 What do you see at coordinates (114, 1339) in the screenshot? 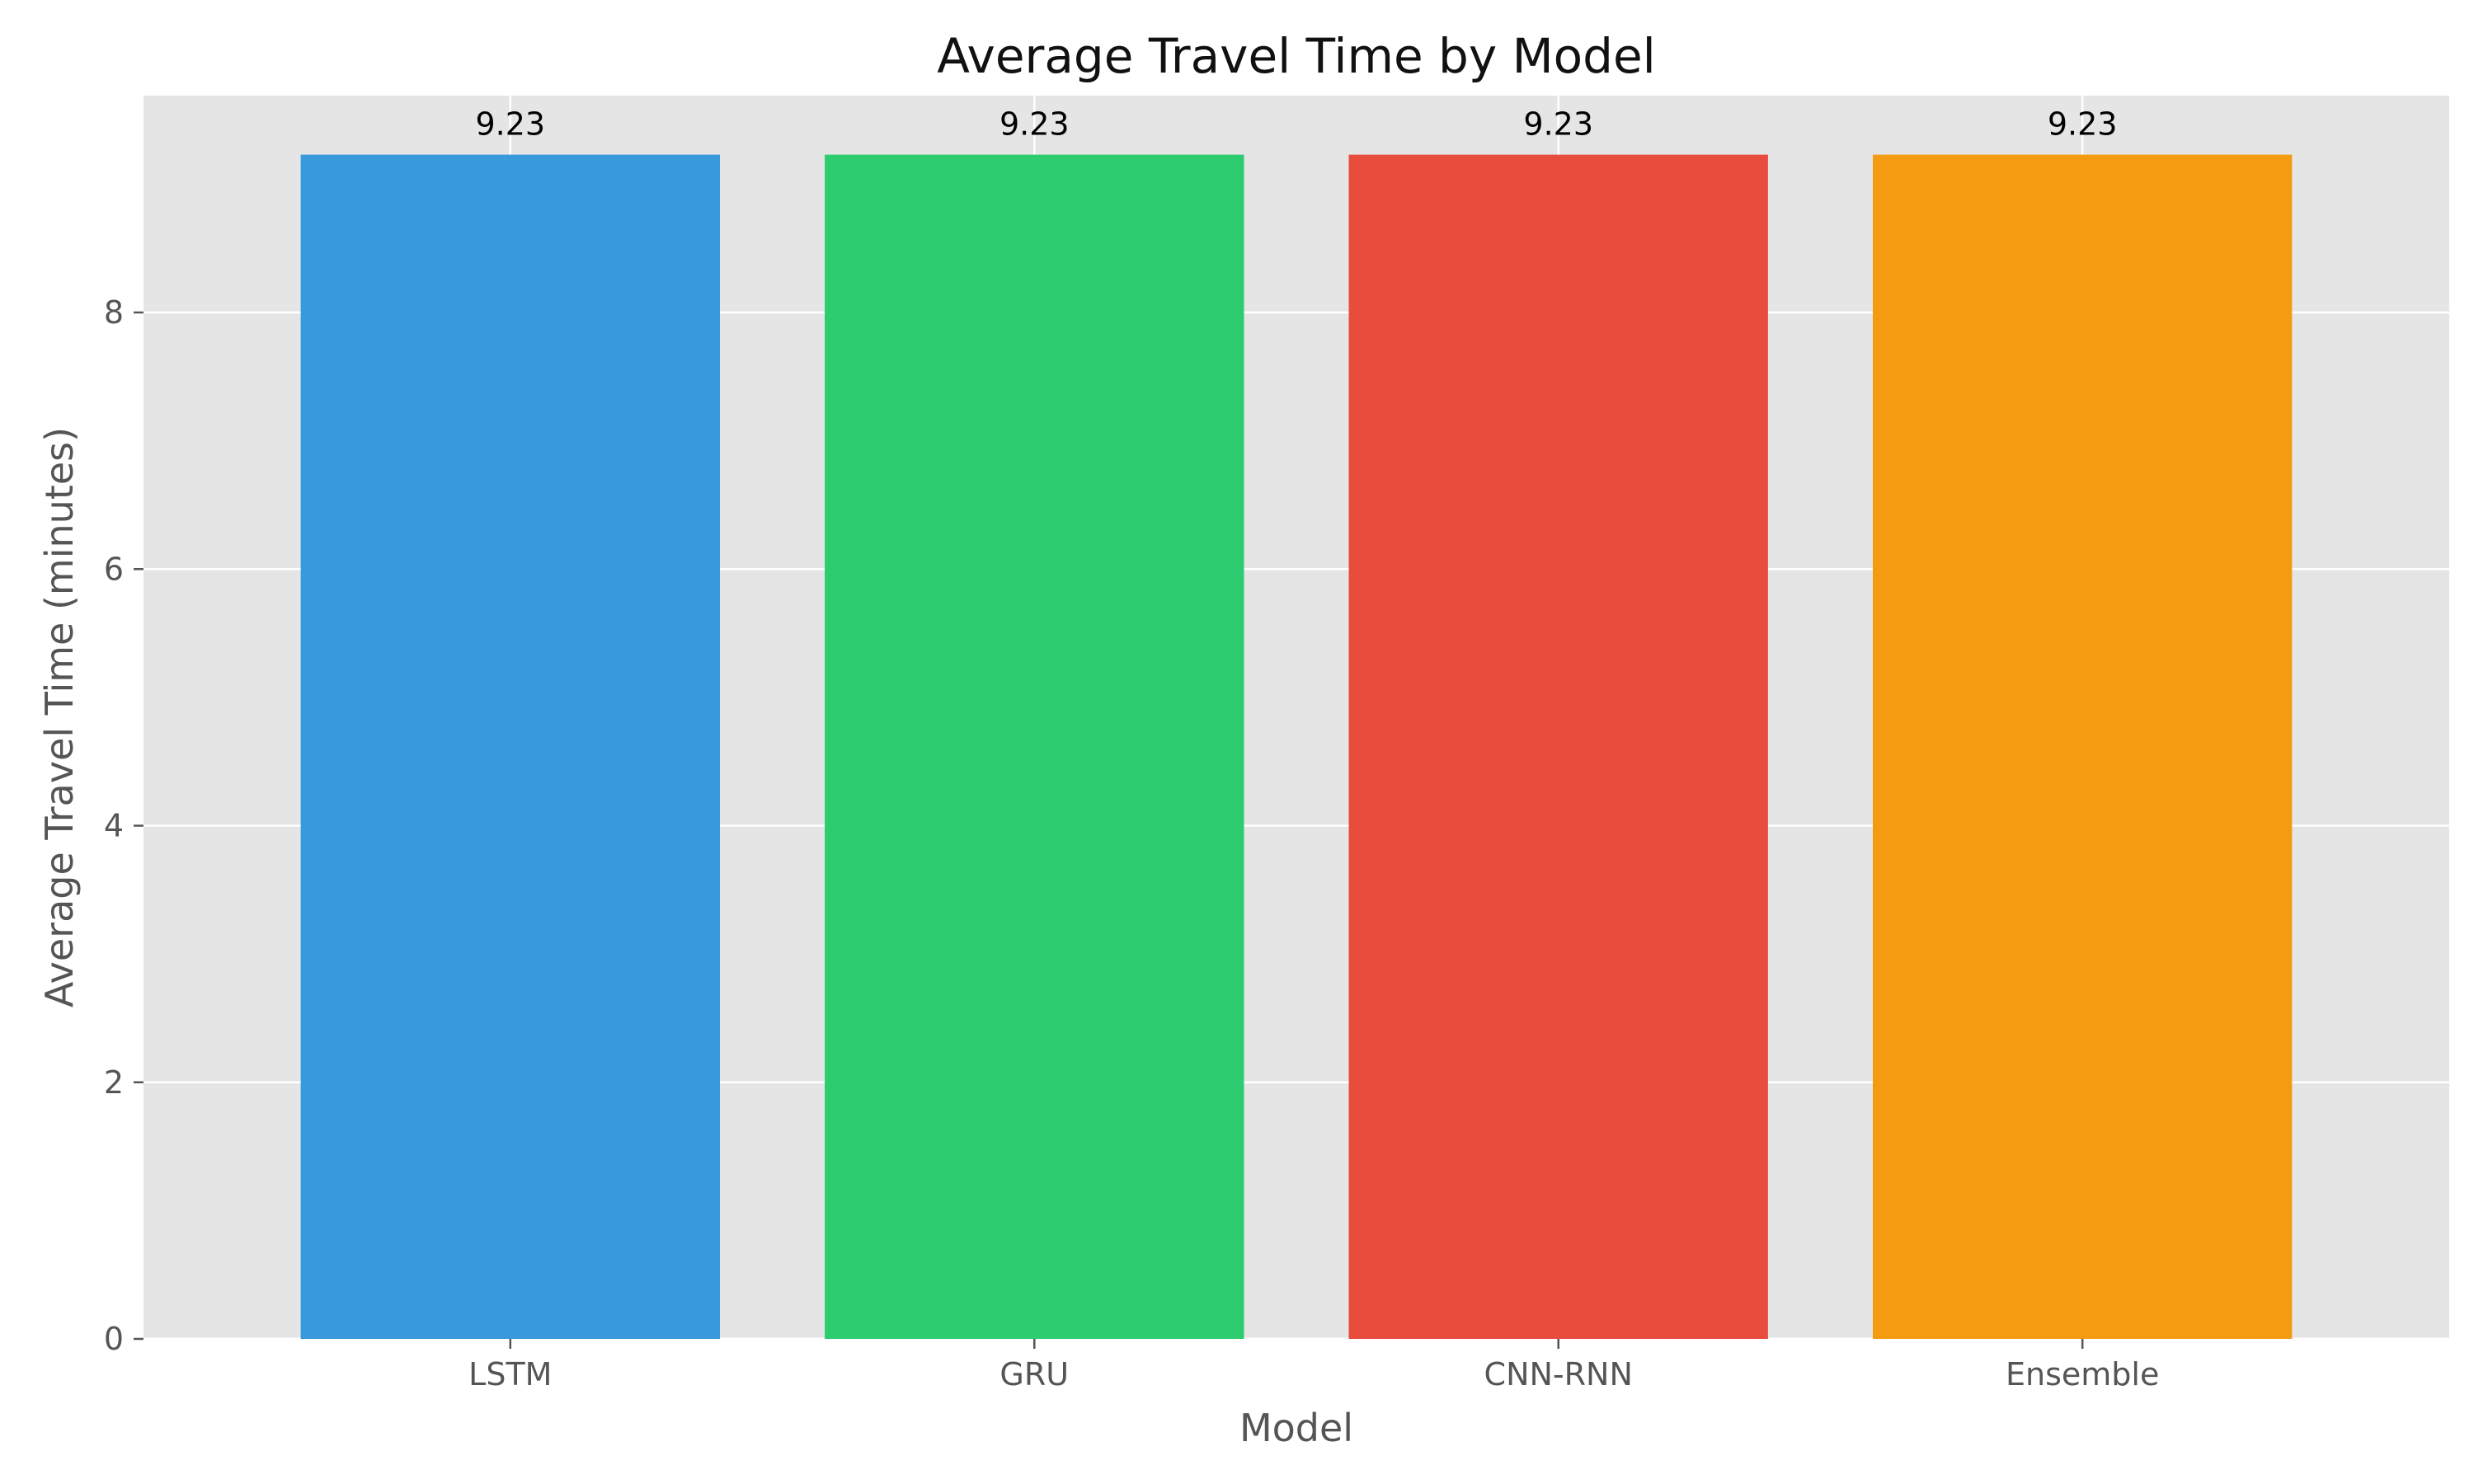
I see `y-tick-label: 0` at bounding box center [114, 1339].